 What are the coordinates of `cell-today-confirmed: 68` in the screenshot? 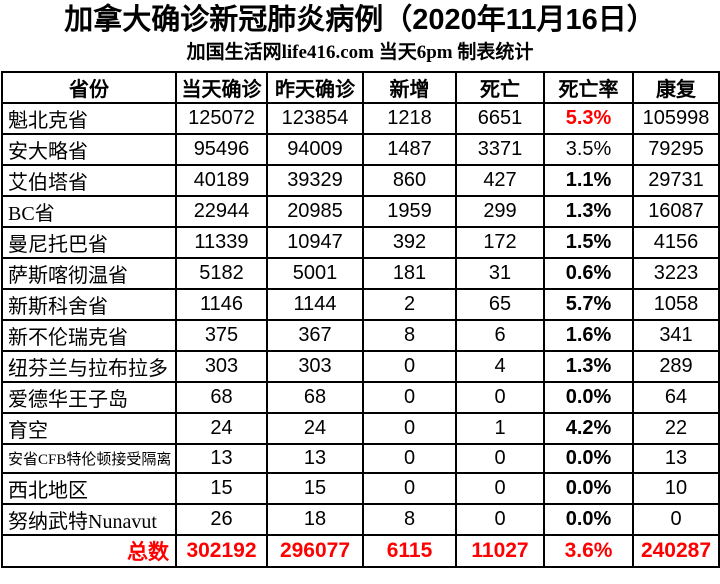 It's located at (221, 397).